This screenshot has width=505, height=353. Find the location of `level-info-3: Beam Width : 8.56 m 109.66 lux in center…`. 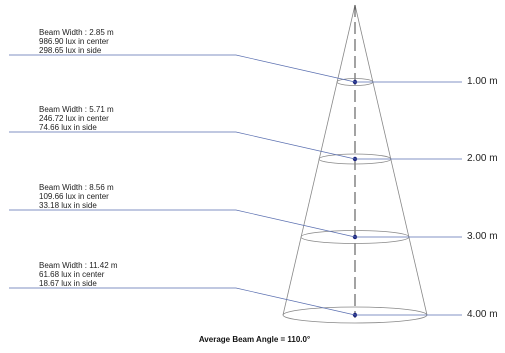

level-info-3: Beam Width : 8.56 m 109.66 lux in center… is located at coordinates (76, 196).